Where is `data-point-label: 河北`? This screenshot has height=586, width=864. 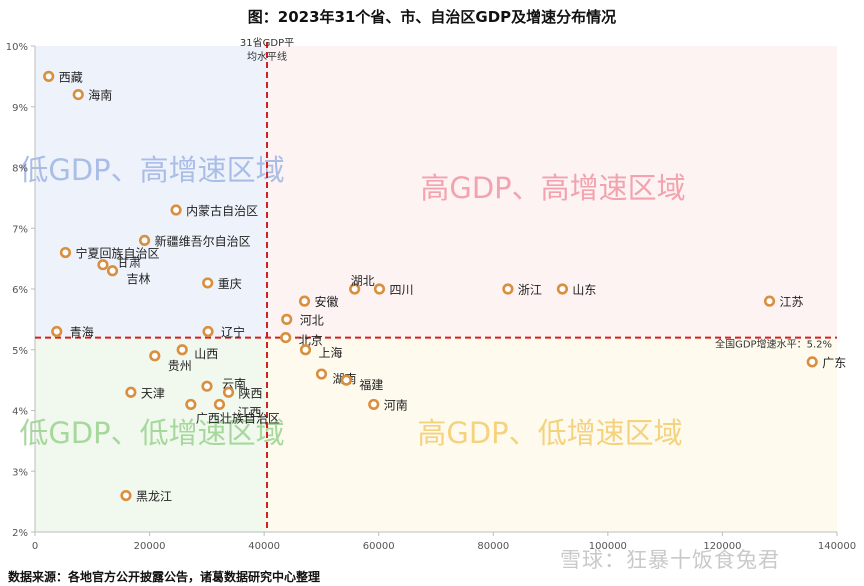 data-point-label: 河北 is located at coordinates (312, 320).